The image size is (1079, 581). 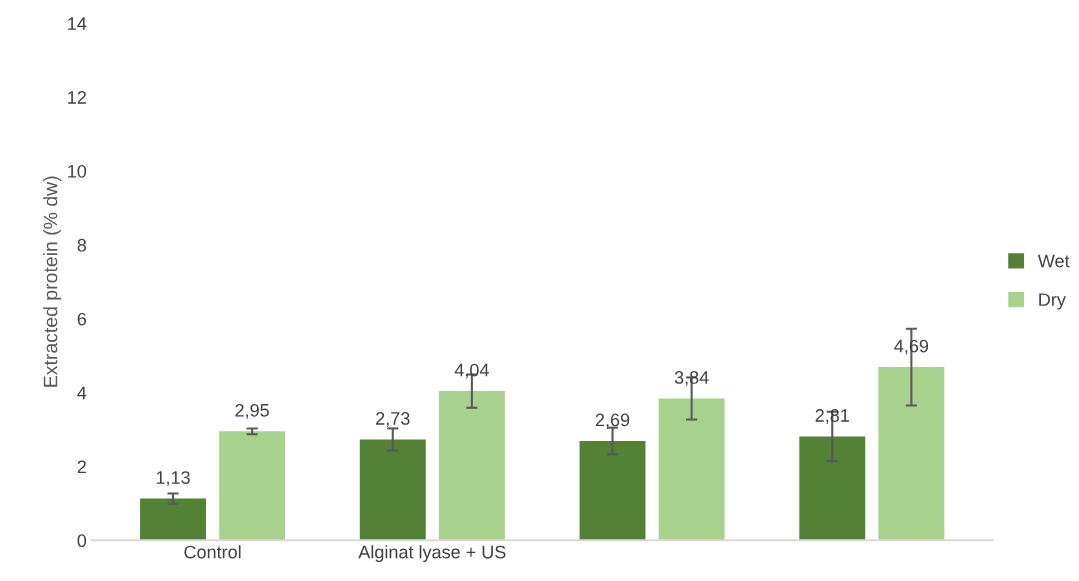 I want to click on y-tick-label: 6, so click(x=82, y=319).